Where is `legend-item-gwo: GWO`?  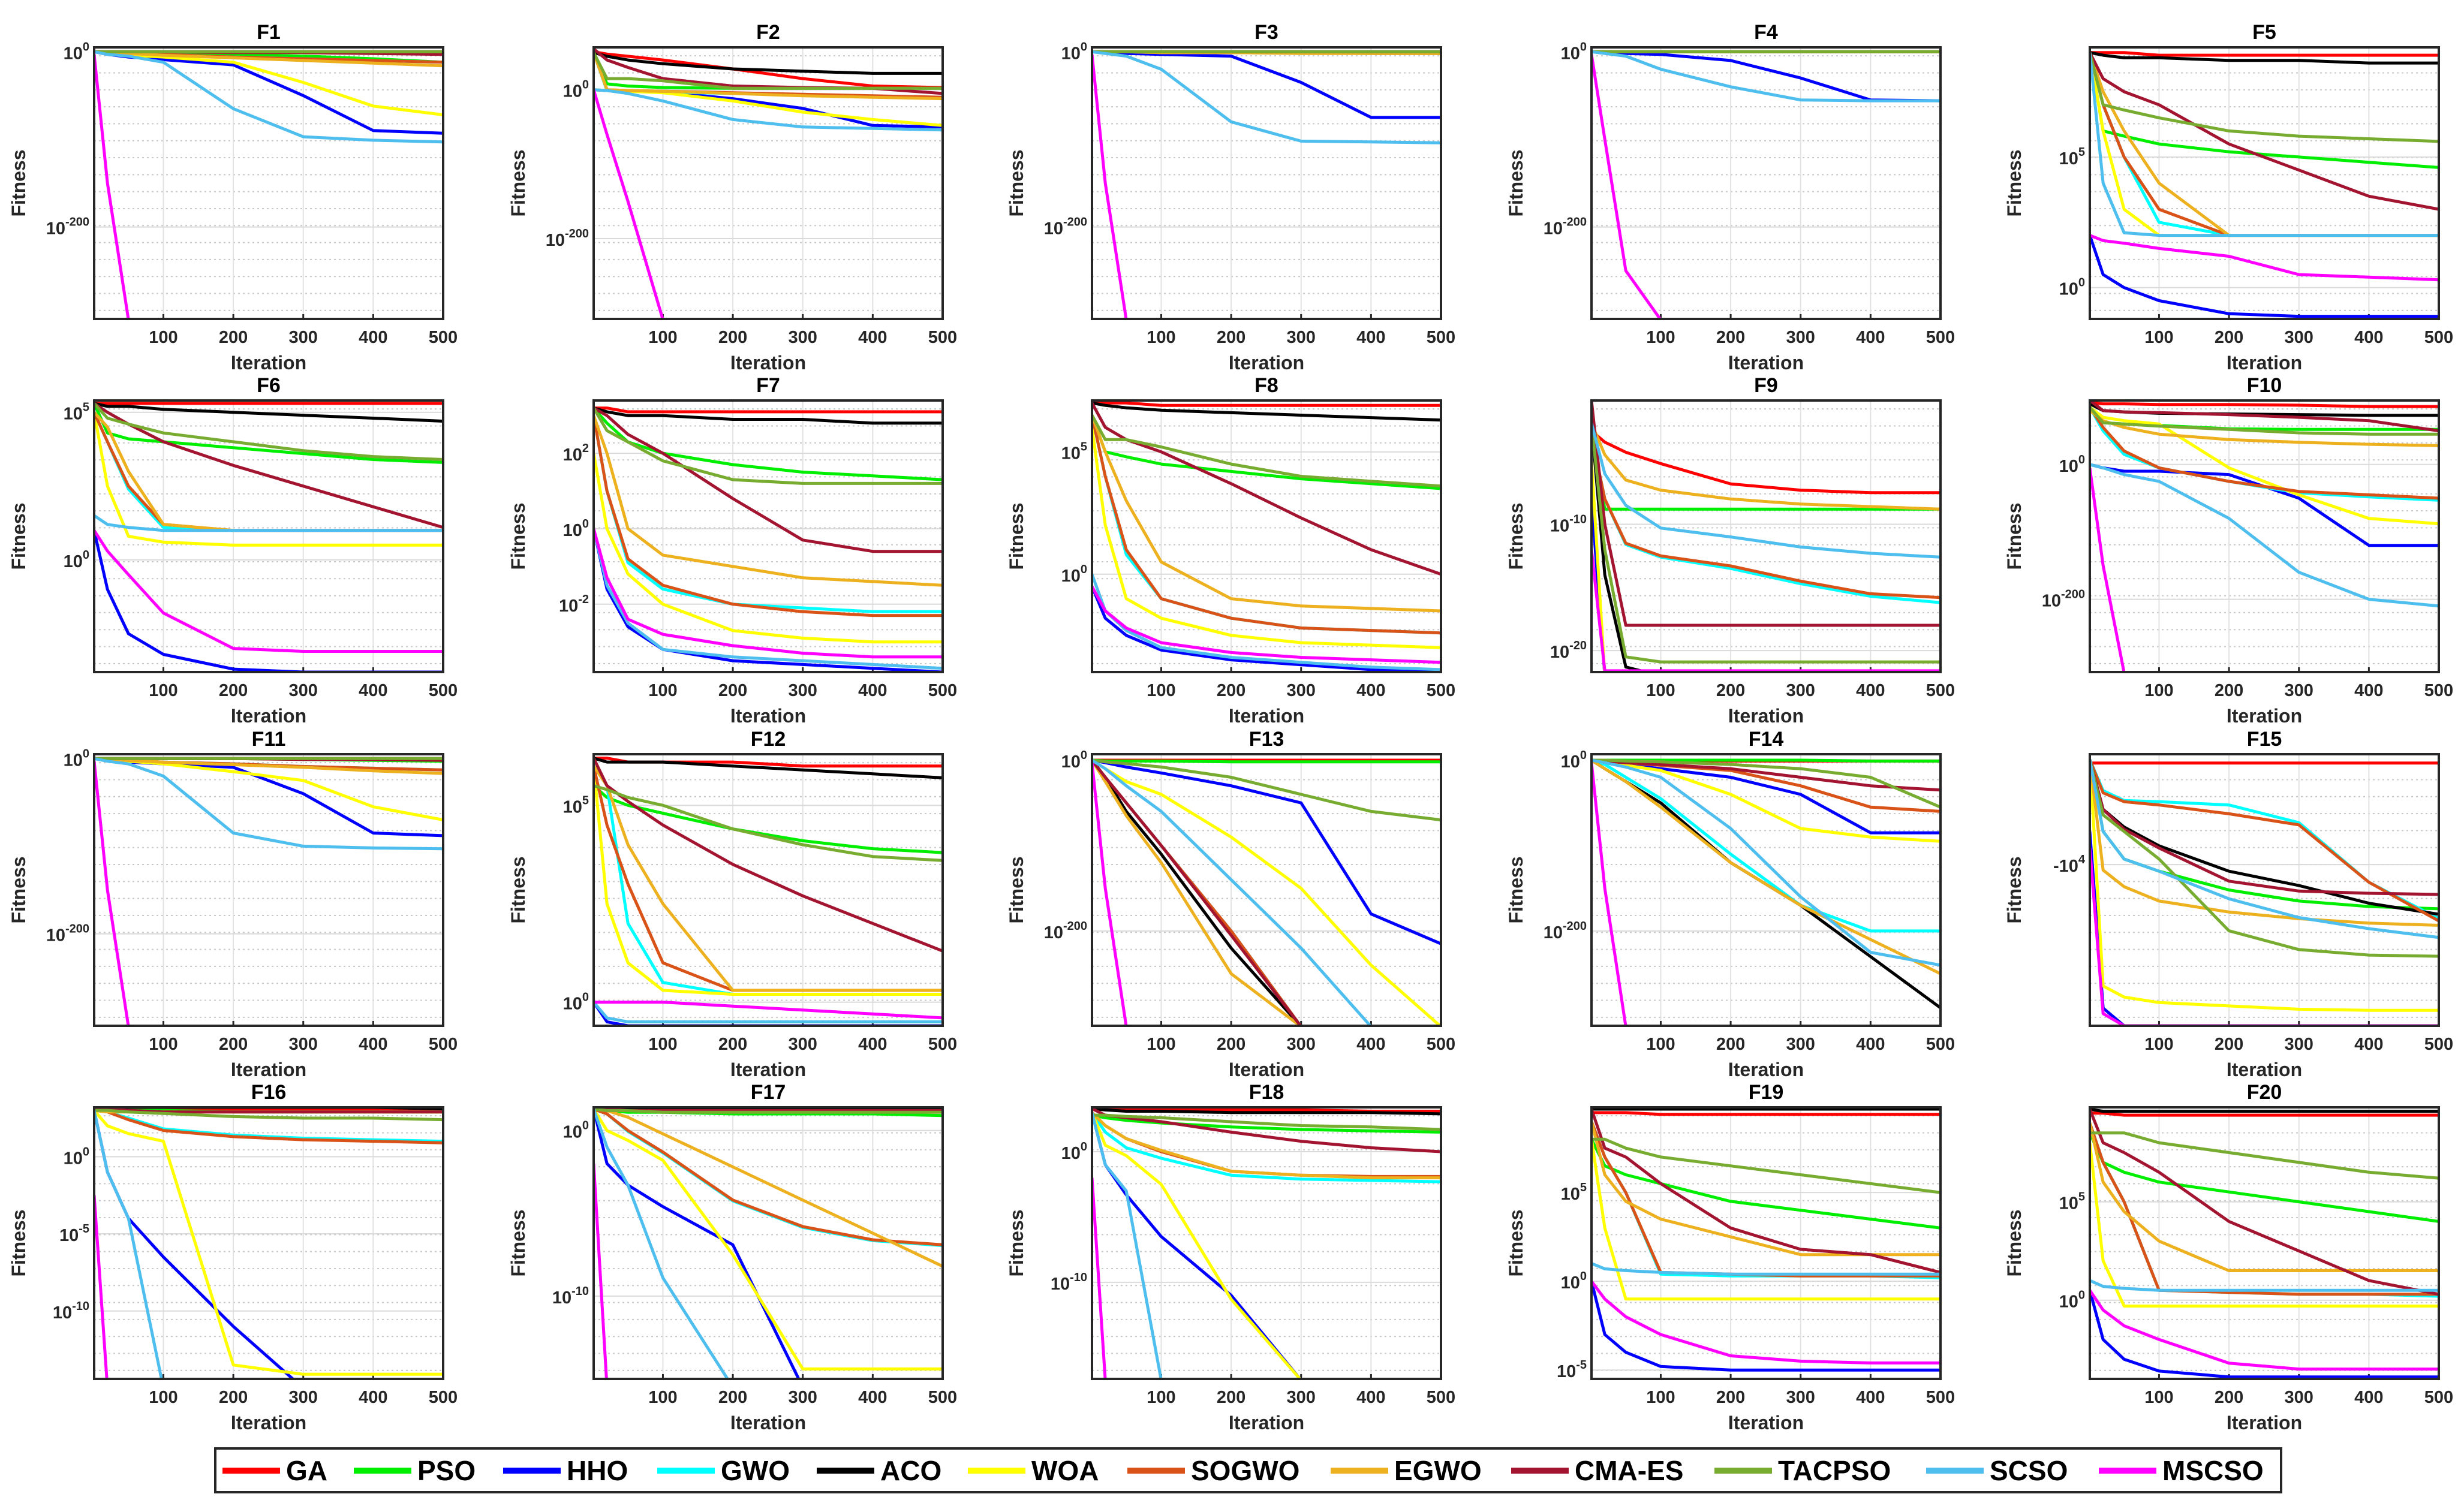
legend-item-gwo: GWO is located at coordinates (724, 1471).